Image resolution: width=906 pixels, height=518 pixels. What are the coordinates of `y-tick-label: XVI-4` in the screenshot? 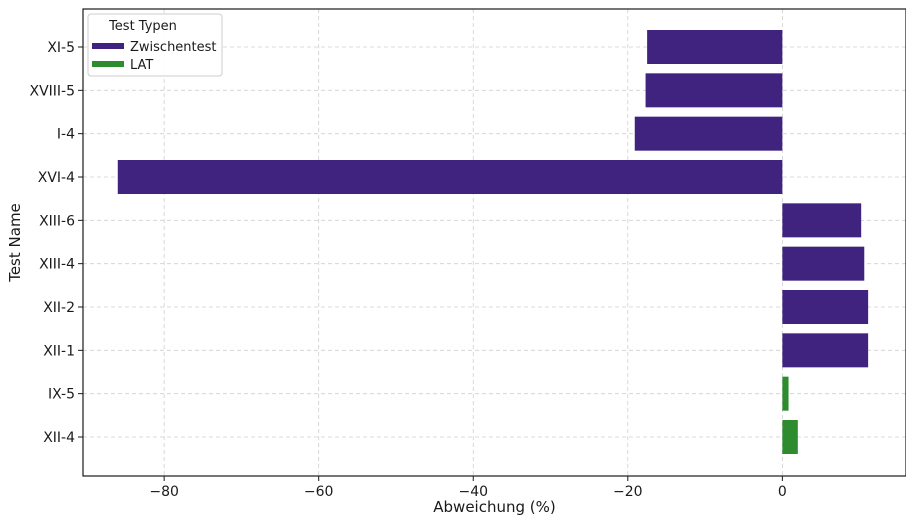 It's located at (56, 178).